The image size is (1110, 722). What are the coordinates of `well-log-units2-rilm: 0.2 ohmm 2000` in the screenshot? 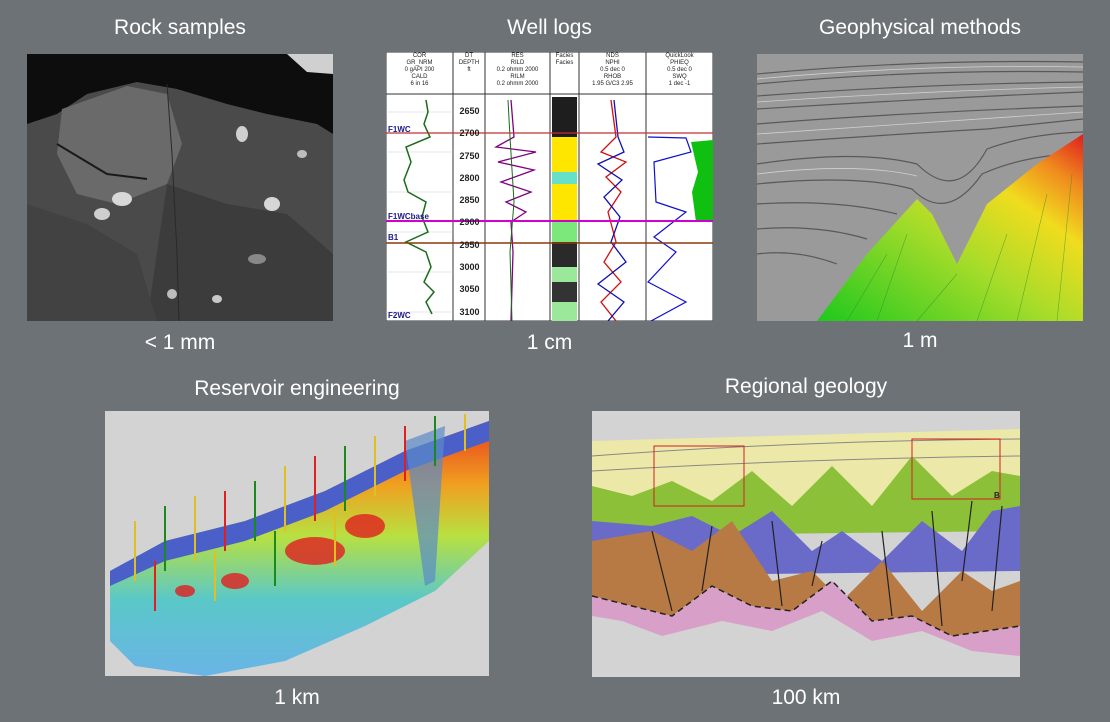 It's located at (517, 84).